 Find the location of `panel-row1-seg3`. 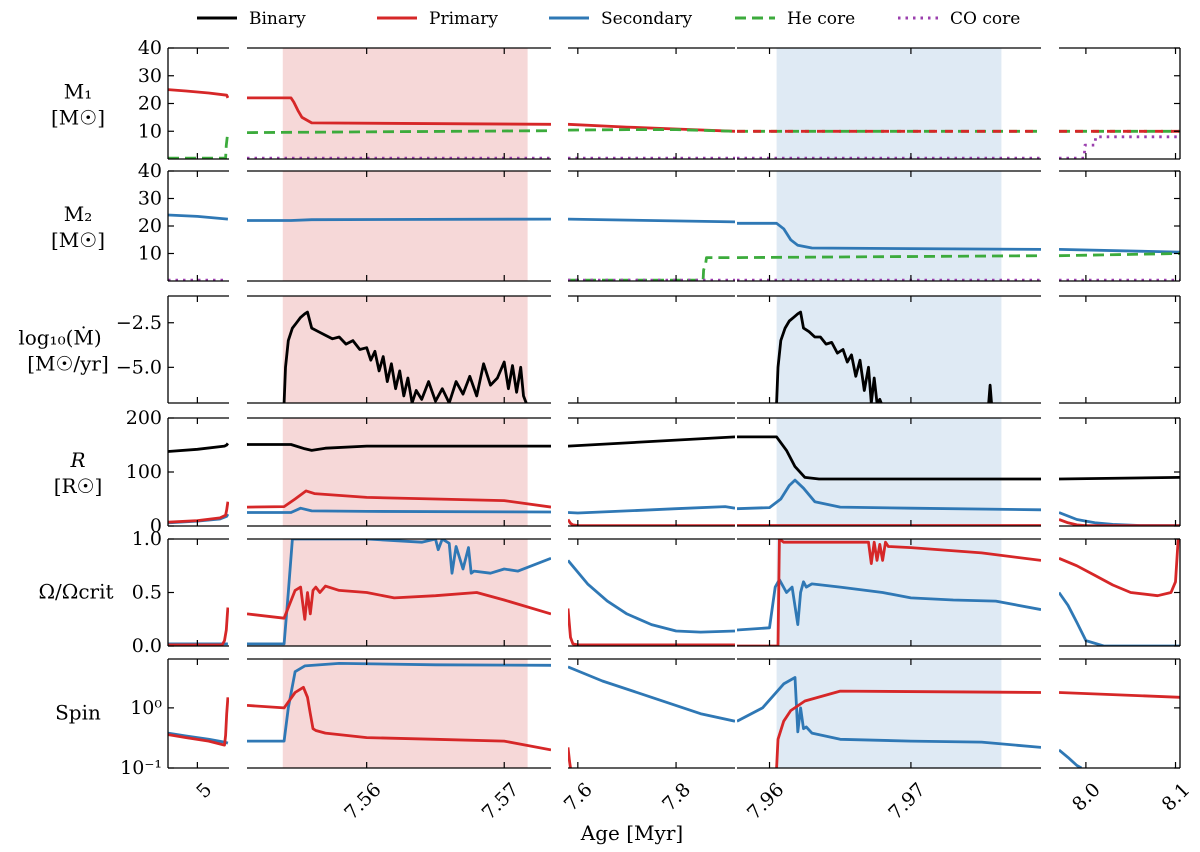

panel-row1-seg3 is located at coordinates (651, 103).